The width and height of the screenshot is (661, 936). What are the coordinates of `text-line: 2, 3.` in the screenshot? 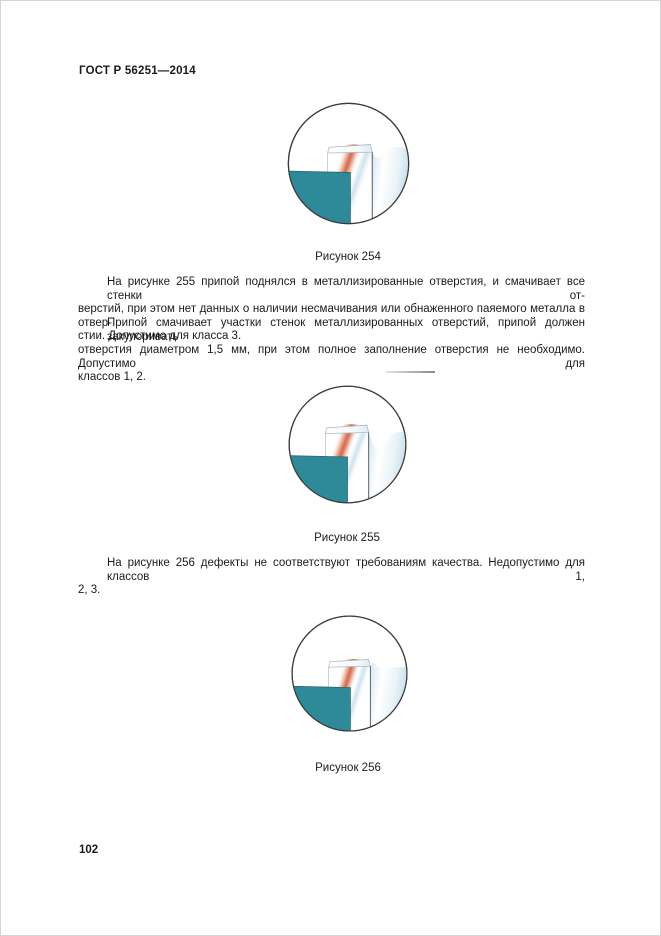 It's located at (89, 590).